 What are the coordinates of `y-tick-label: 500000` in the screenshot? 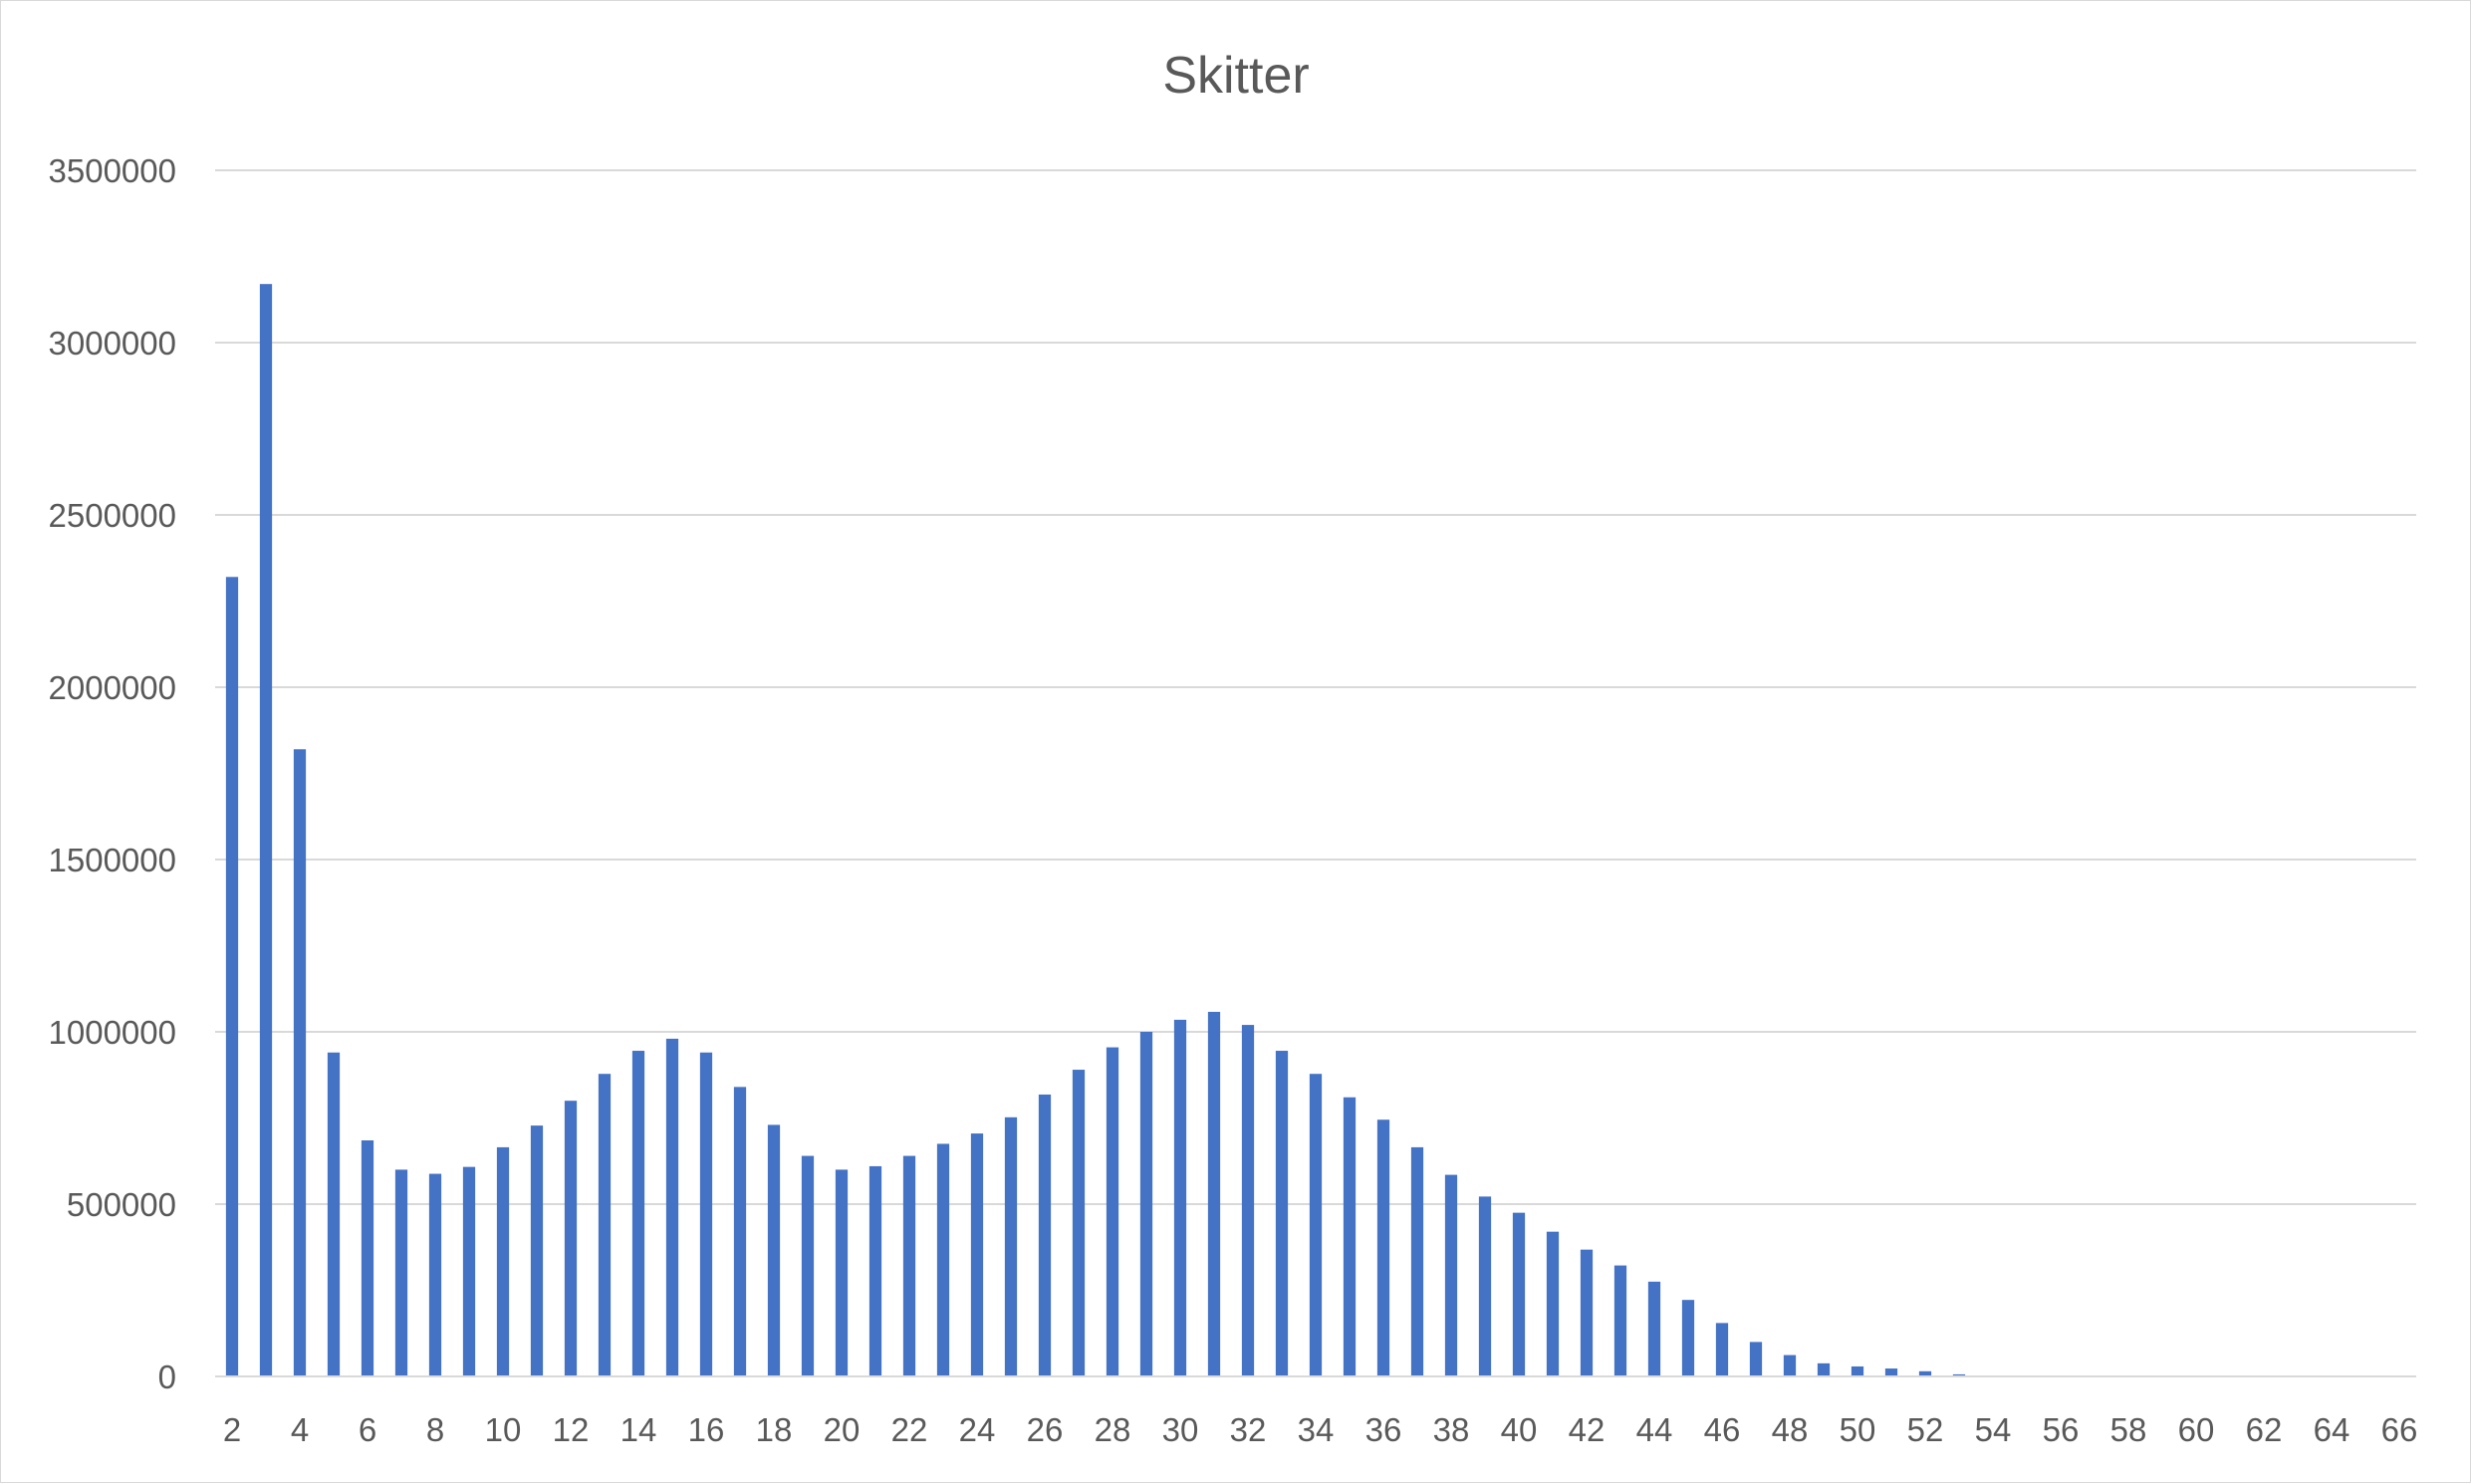 It's located at (121, 1204).